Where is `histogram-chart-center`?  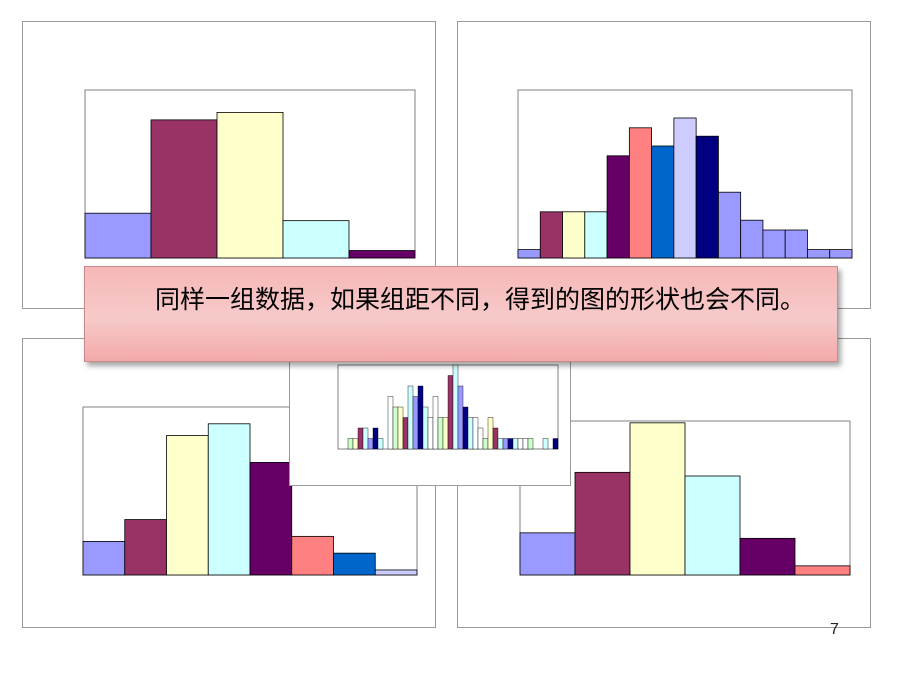 histogram-chart-center is located at coordinates (448, 407).